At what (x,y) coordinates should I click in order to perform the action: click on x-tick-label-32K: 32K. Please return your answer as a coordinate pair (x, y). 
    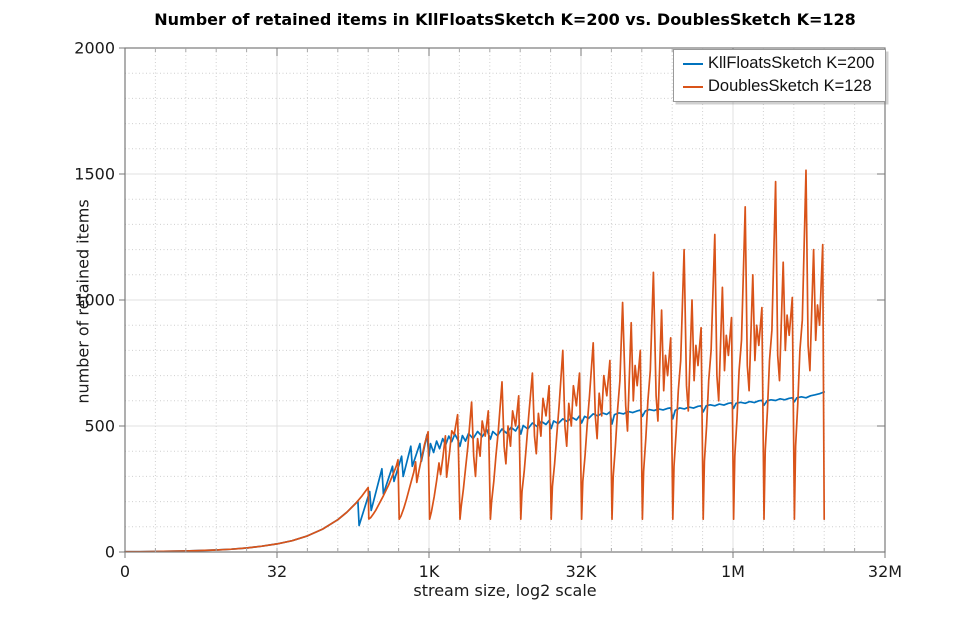
    Looking at the image, I should click on (581, 571).